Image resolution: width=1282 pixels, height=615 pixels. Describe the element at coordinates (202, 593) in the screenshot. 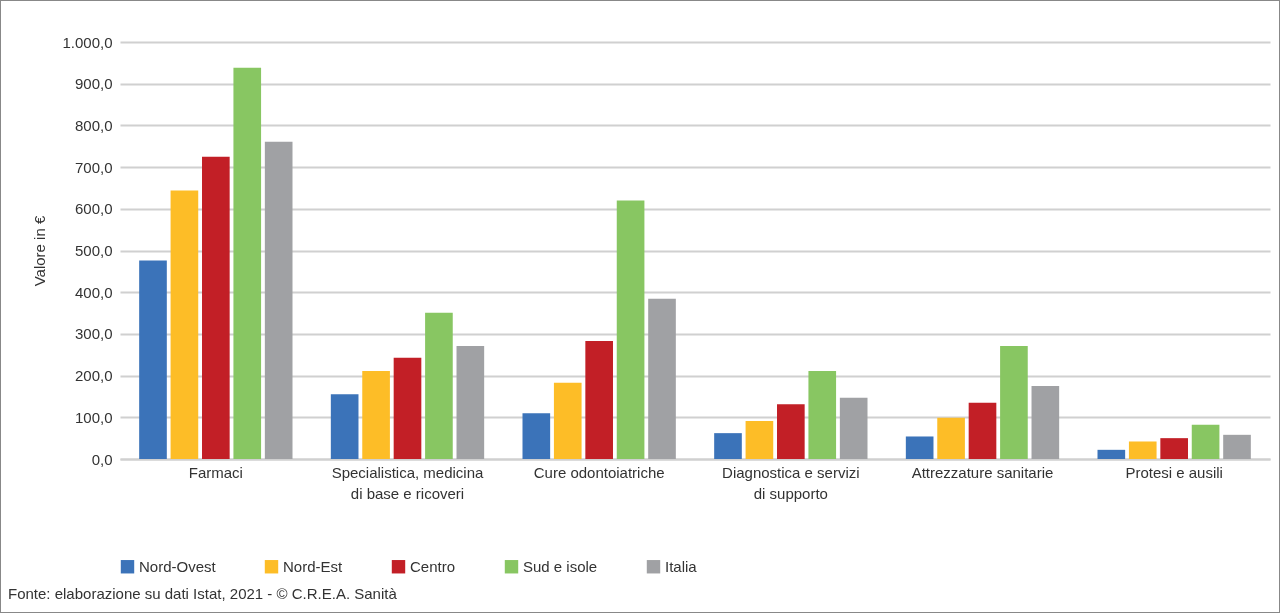

I see `source-note: Fonte: elaborazione su dati Istat, 2021 - © C.R.E.A. Sanità` at that location.